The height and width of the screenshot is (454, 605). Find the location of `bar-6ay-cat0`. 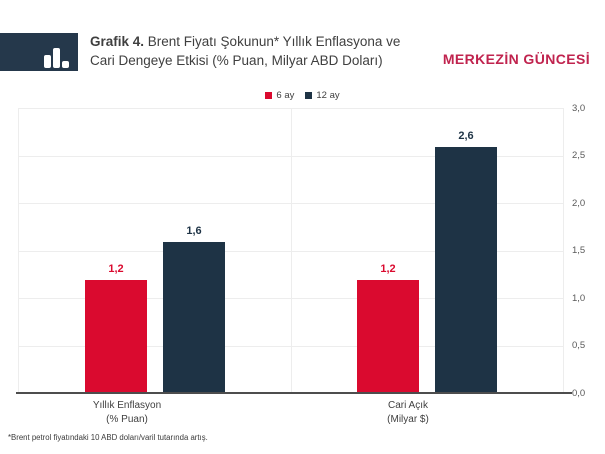

bar-6ay-cat0 is located at coordinates (116, 337).